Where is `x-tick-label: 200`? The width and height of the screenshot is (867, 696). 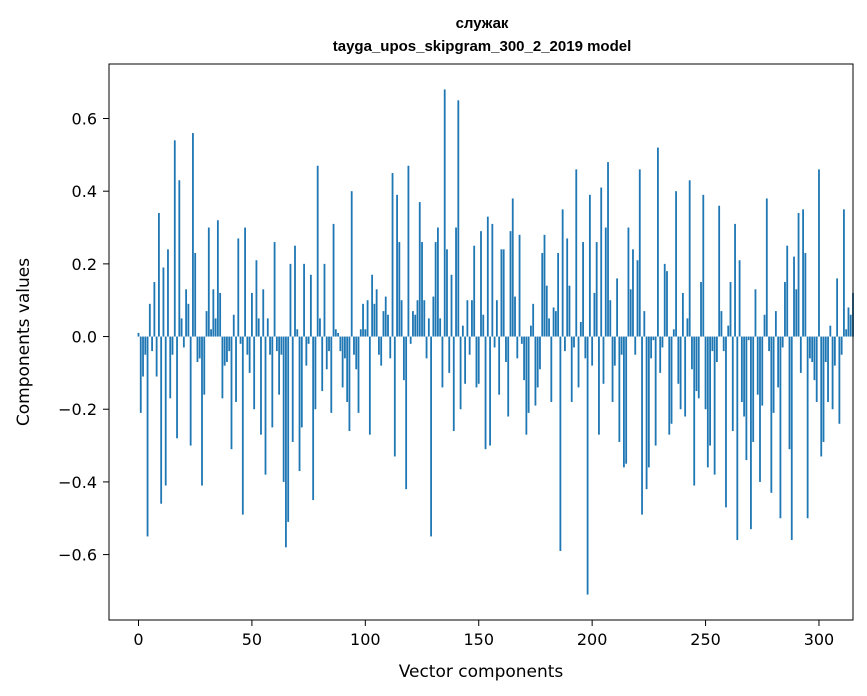
x-tick-label: 200 is located at coordinates (592, 639).